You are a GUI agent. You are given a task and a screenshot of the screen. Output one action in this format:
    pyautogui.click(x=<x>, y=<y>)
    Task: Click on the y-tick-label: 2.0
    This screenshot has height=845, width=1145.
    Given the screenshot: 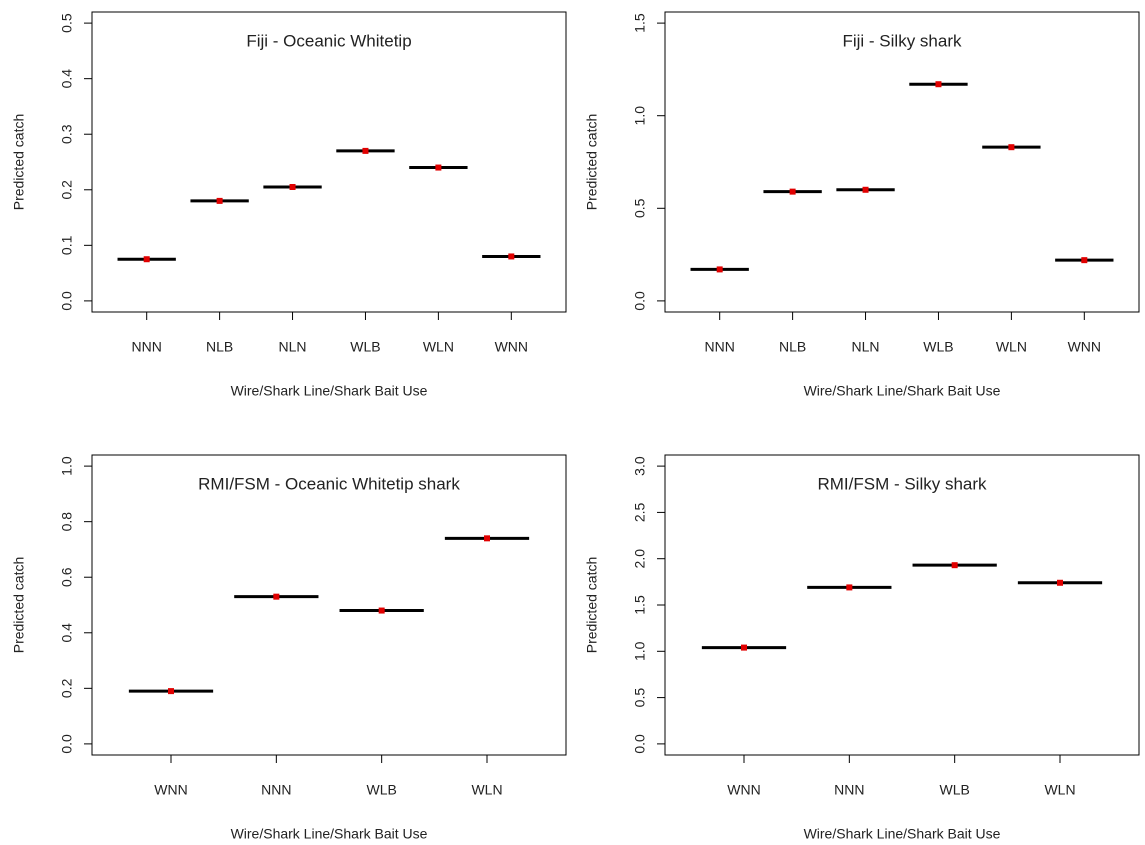 What is the action you would take?
    pyautogui.click(x=640, y=559)
    